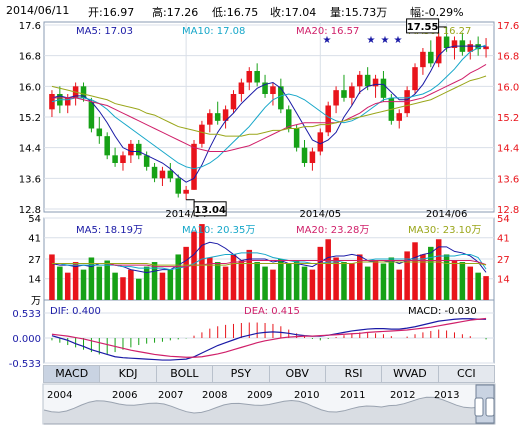 Image resolution: width=520 pixels, height=429 pixels. Describe the element at coordinates (26, 314) in the screenshot. I see `macd-tick-left: 0.533` at that location.